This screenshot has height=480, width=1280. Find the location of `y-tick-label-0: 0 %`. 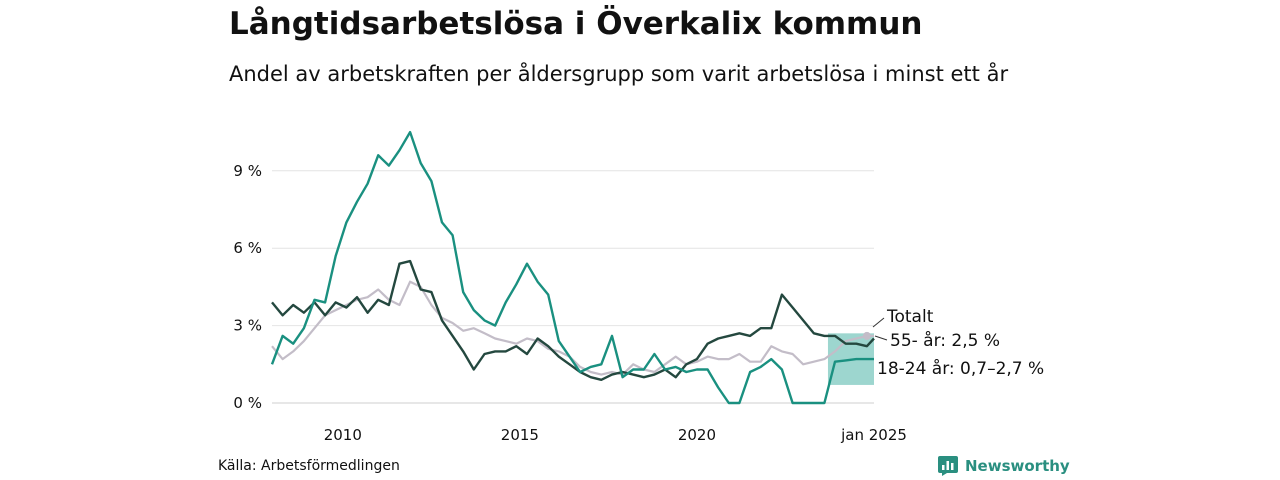

y-tick-label-0: 0 % is located at coordinates (247, 403).